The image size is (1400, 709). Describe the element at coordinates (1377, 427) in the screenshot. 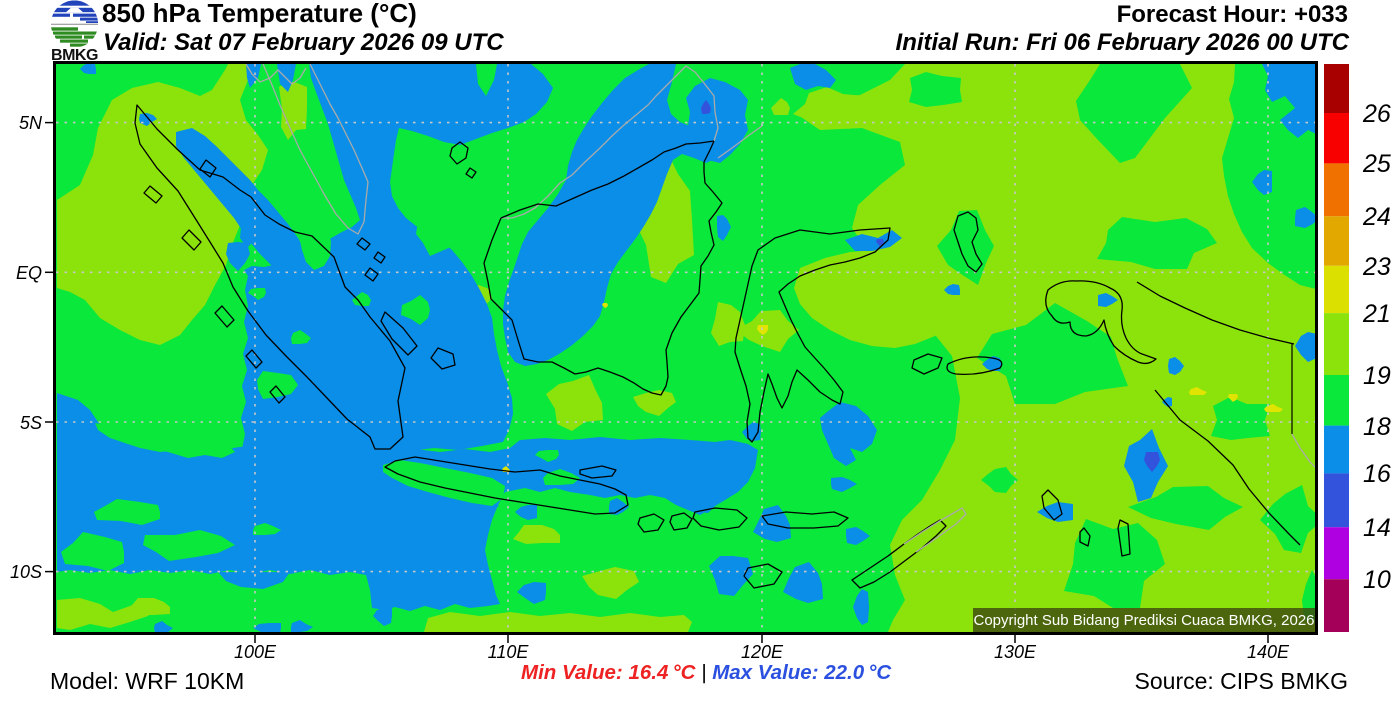

I see `svg-text: 18` at that location.